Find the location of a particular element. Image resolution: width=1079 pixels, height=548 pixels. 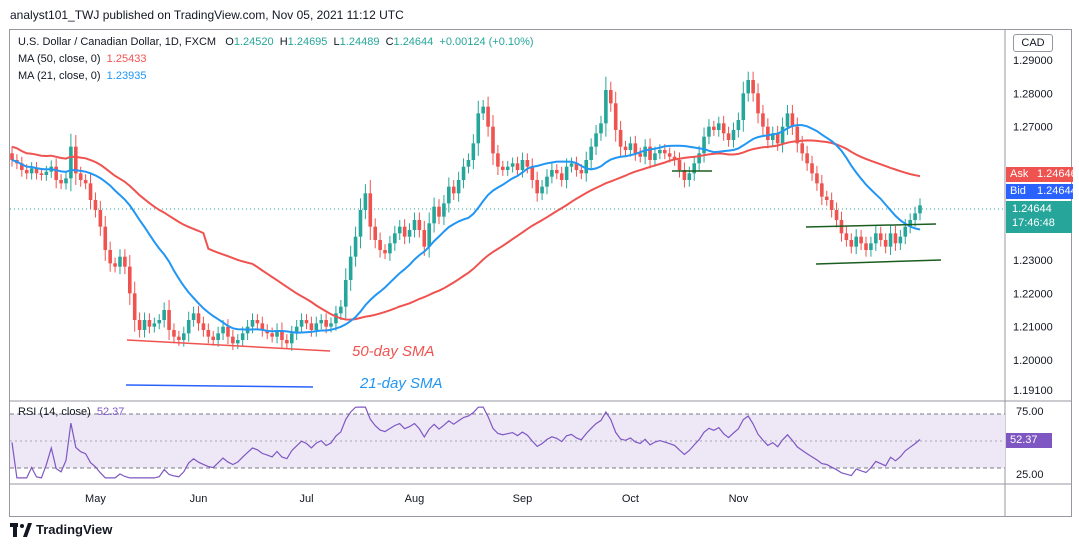

price-tick-label: 1.23000 is located at coordinates (1033, 261).